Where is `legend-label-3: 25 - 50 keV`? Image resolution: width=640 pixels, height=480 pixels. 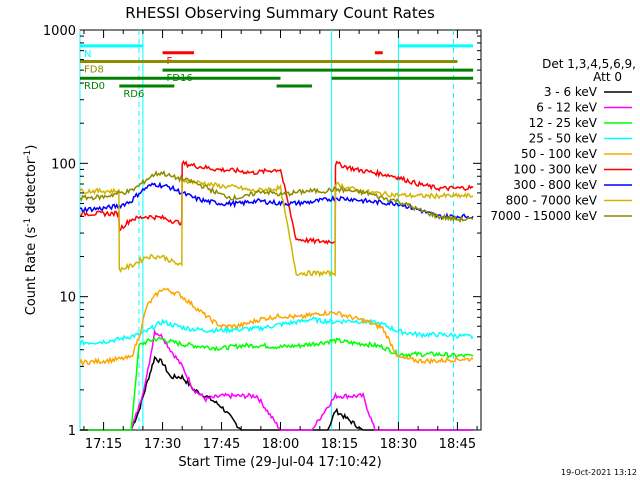 legend-label-3: 25 - 50 keV is located at coordinates (563, 139).